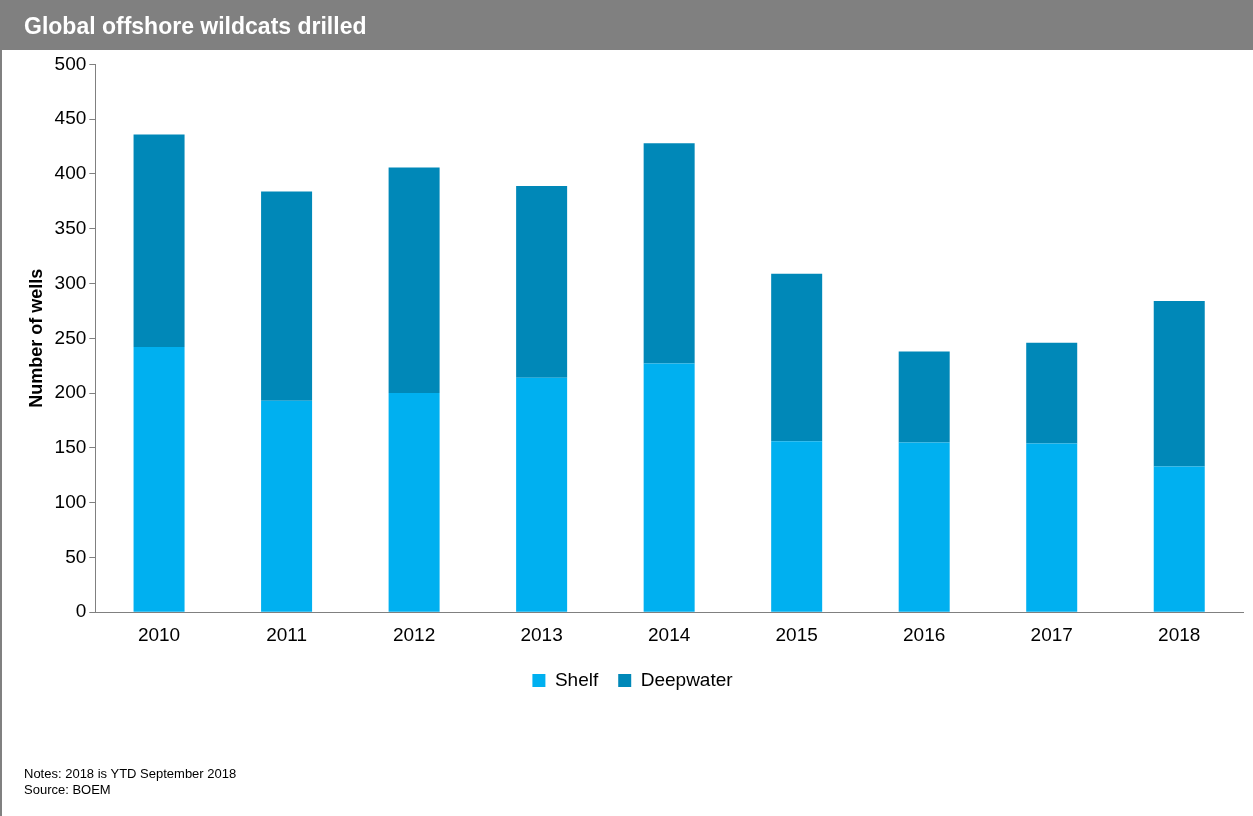  Describe the element at coordinates (576, 679) in the screenshot. I see `legend-label: Shelf` at that location.